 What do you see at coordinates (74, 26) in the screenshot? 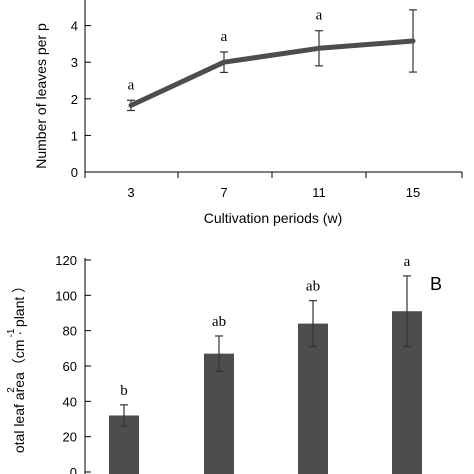
I see `chart-a-y-tick-label: 4` at bounding box center [74, 26].